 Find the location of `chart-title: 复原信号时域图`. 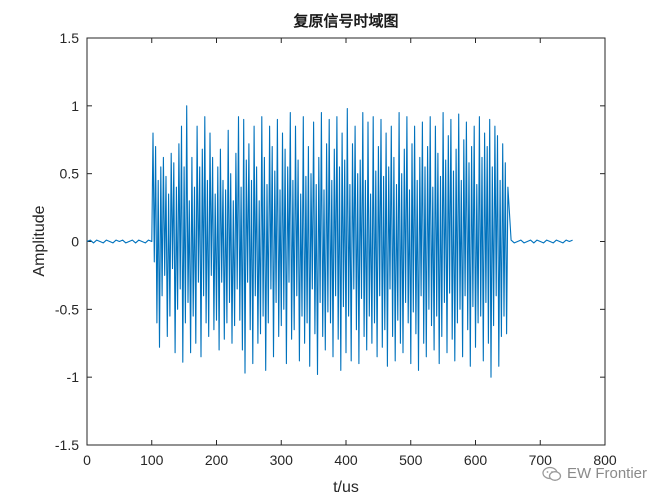

chart-title: 复原信号时域图 is located at coordinates (345, 21).